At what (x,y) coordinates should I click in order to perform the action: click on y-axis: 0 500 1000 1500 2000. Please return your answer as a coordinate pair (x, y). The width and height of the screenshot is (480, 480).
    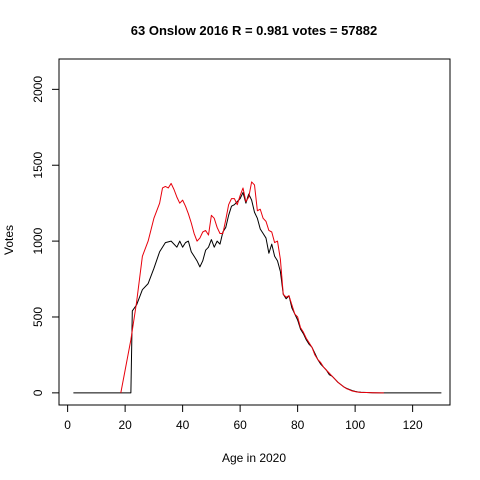
    Looking at the image, I should click on (45, 236).